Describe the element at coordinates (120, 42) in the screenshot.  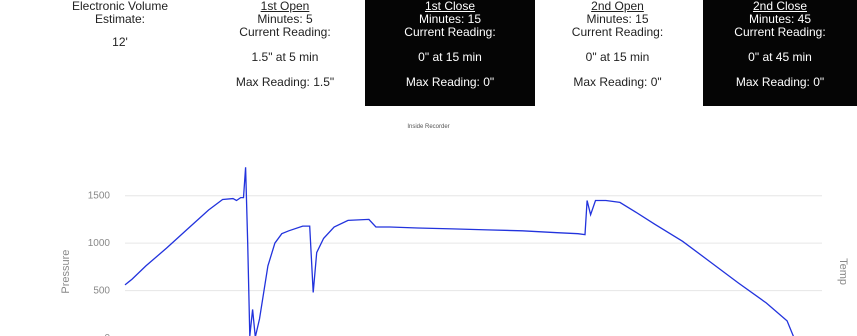
I see `estimate-value: 12'` at that location.